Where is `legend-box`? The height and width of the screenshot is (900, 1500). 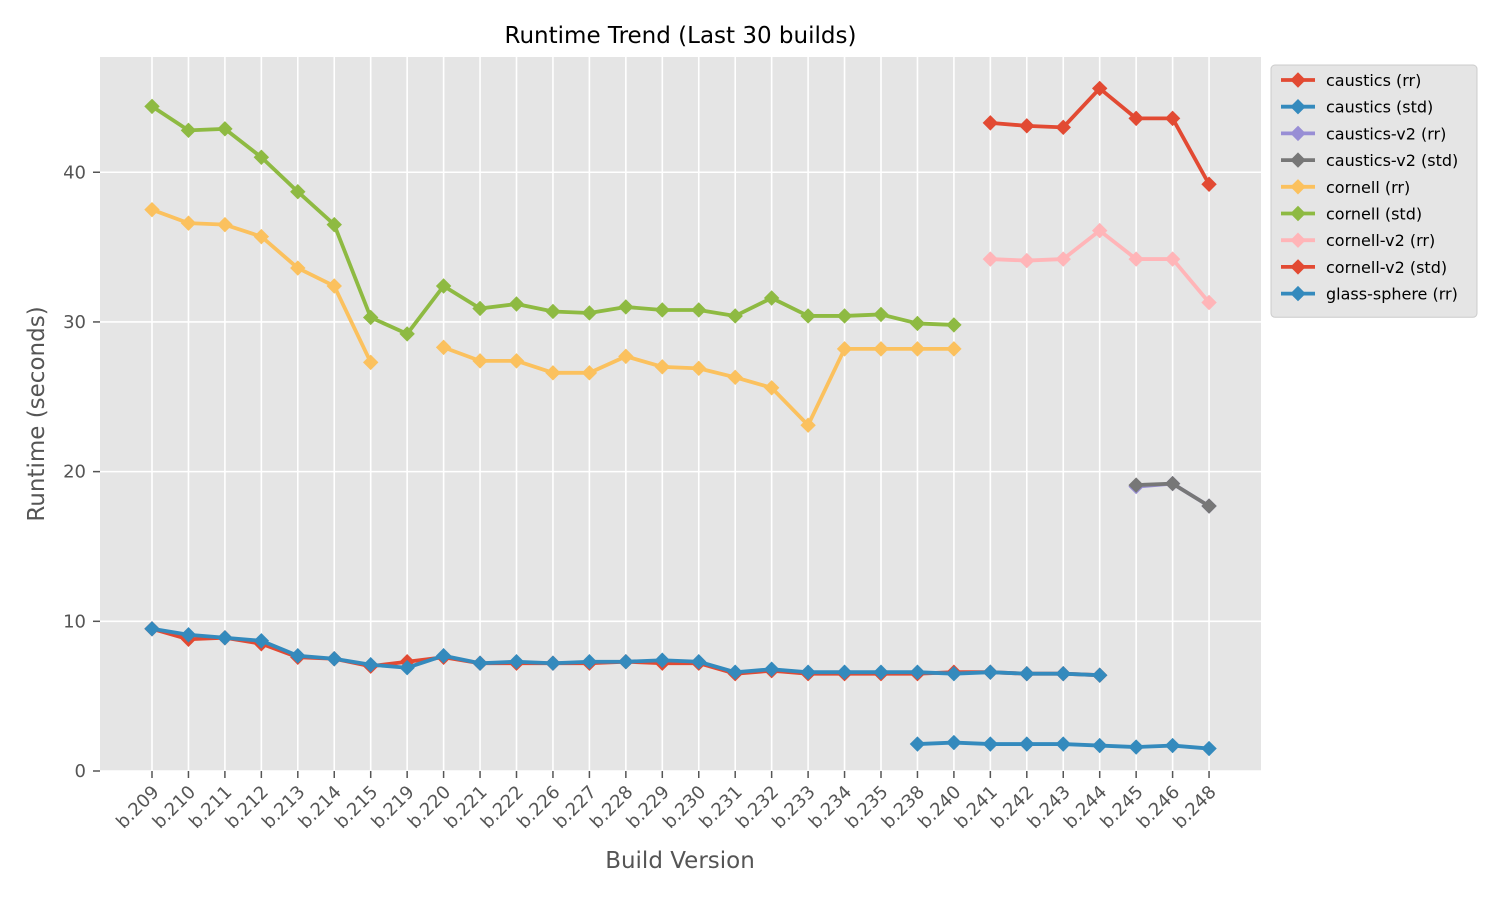
legend-box is located at coordinates (1374, 191).